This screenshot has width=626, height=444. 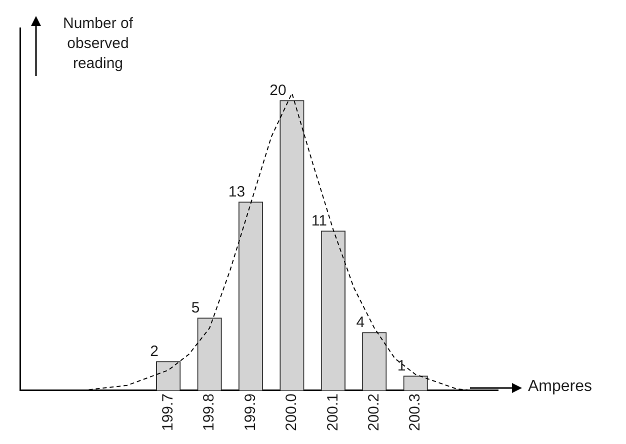 What do you see at coordinates (98, 44) in the screenshot?
I see `y-axis-title: Number of observed reading` at bounding box center [98, 44].